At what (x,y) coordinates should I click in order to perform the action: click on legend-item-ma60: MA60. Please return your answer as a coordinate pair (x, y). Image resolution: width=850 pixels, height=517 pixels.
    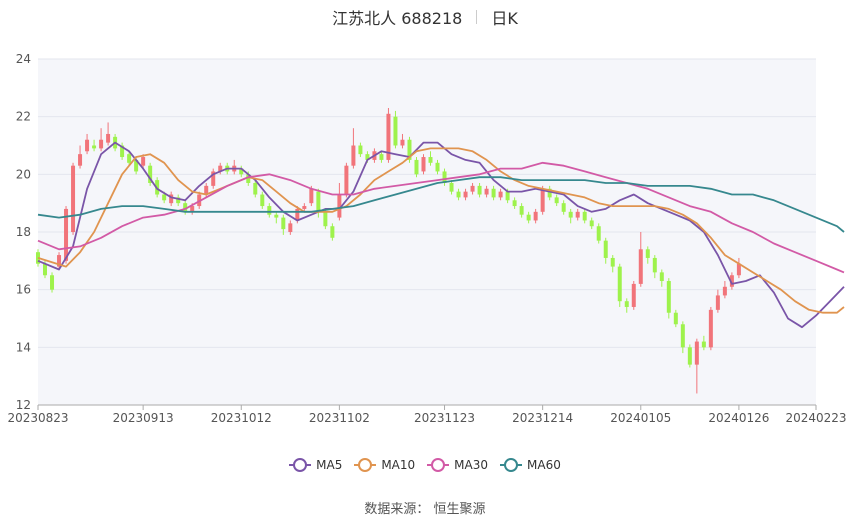
    Looking at the image, I should click on (530, 465).